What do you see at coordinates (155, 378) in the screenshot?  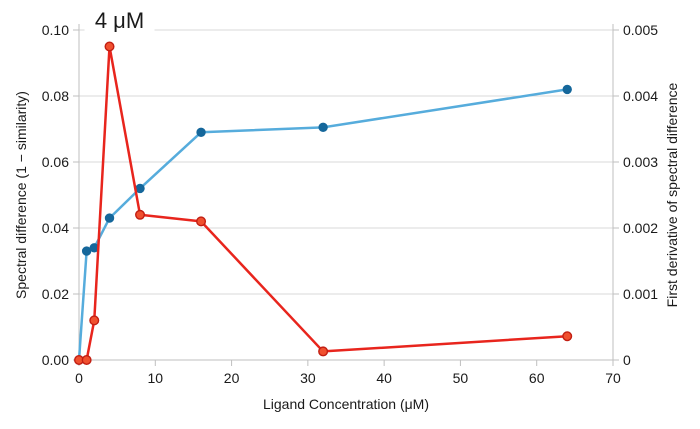 I see `x-tick-label: 10` at bounding box center [155, 378].